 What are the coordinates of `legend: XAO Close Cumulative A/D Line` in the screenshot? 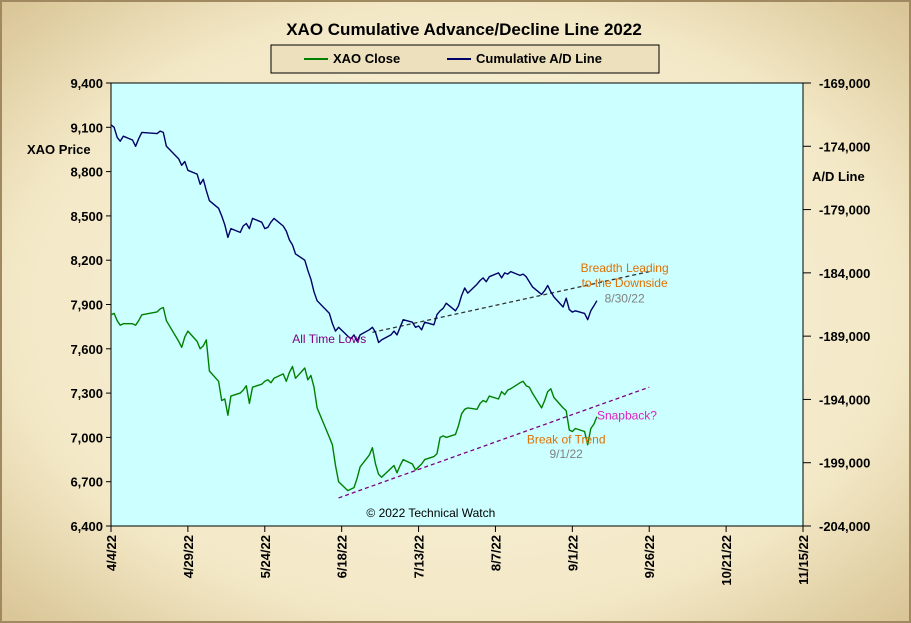 It's located at (465, 59).